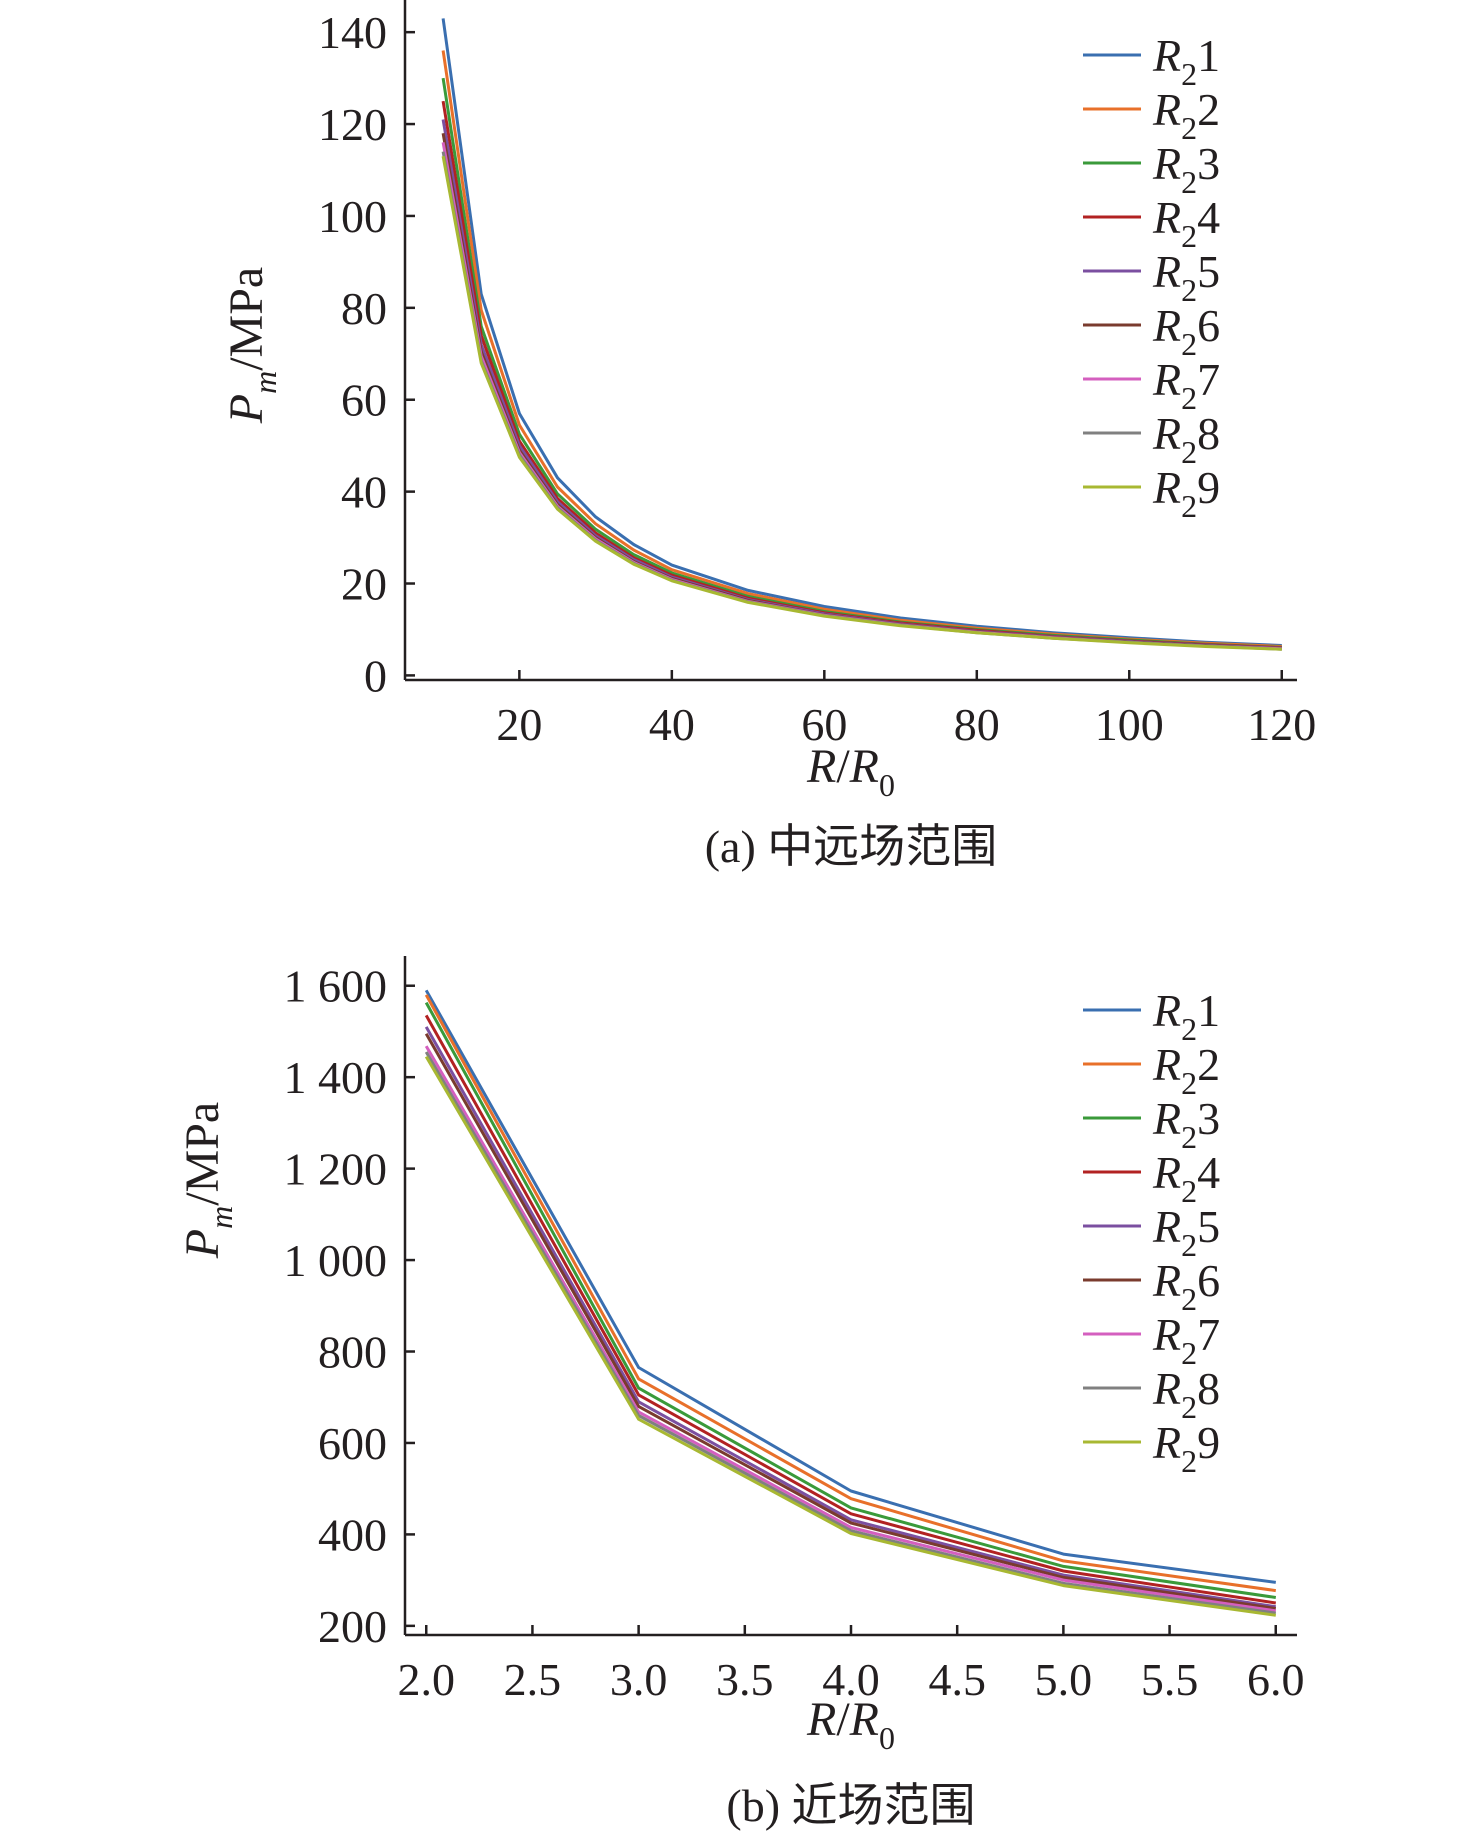 Image resolution: width=1476 pixels, height=1844 pixels. What do you see at coordinates (957, 1679) in the screenshot?
I see `x-tick-label: 4.5` at bounding box center [957, 1679].